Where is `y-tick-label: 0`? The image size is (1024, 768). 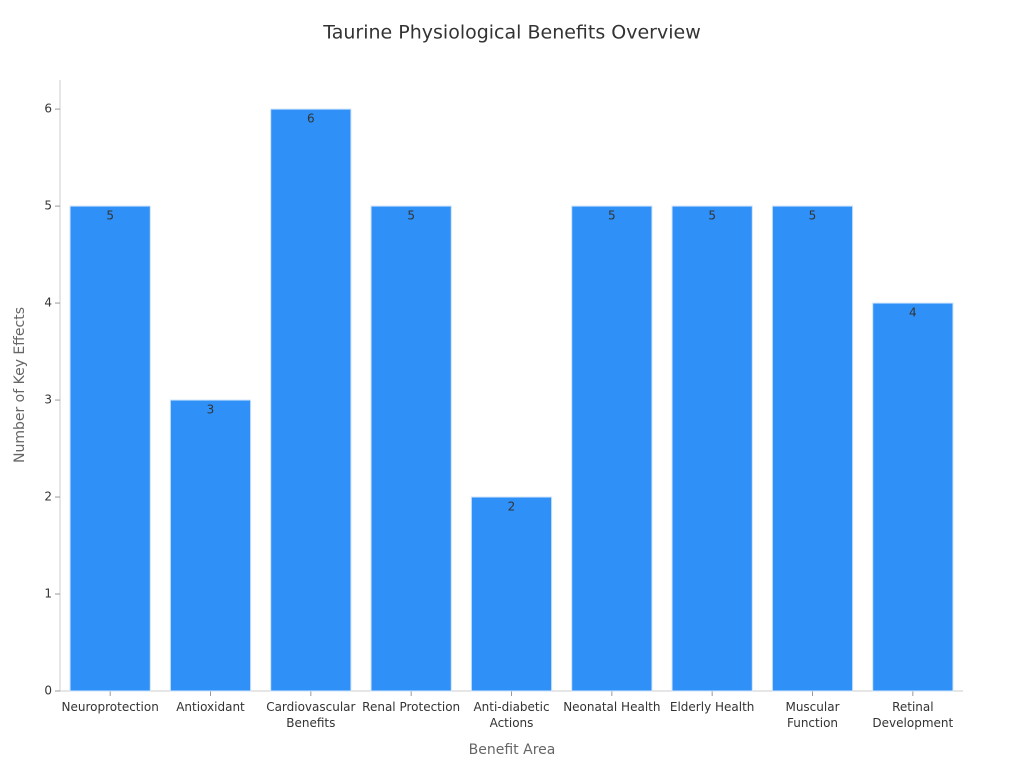
y-tick-label: 0 is located at coordinates (48, 691).